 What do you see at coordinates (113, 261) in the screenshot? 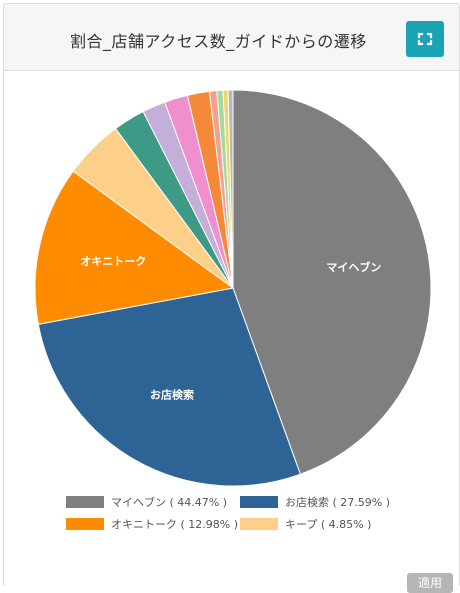
I see `slice-label: オキニトーク` at bounding box center [113, 261].